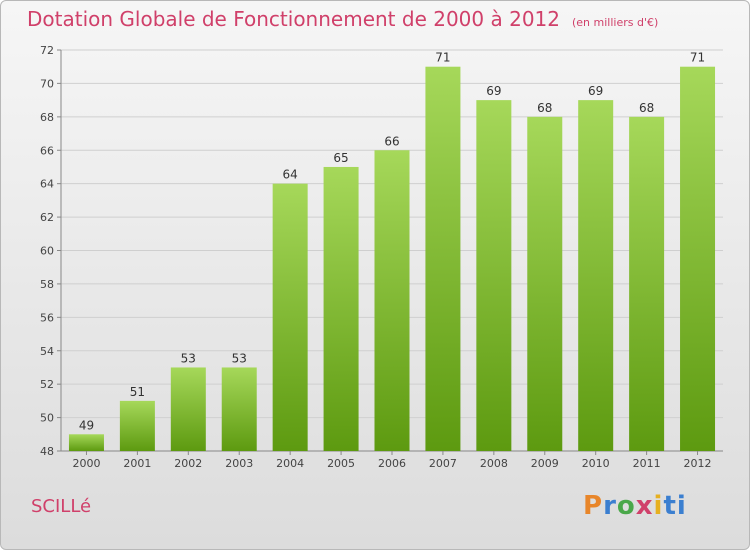  Describe the element at coordinates (47, 384) in the screenshot. I see `y-tick-label: 52` at that location.